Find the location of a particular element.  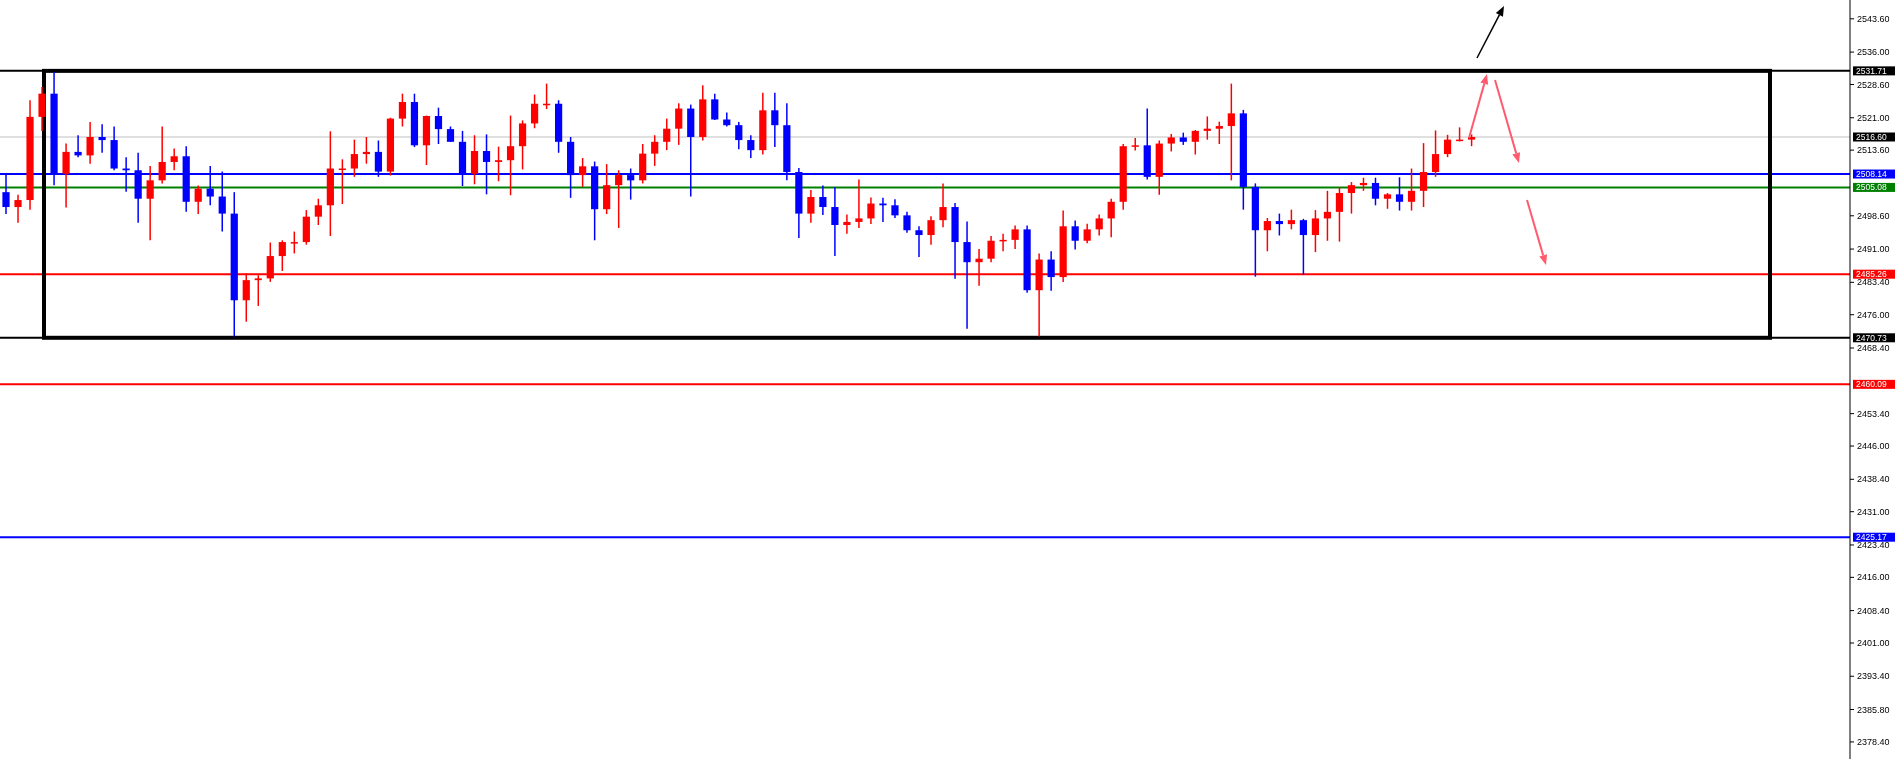

y-tick-label: 2453.40 is located at coordinates (1873, 413).